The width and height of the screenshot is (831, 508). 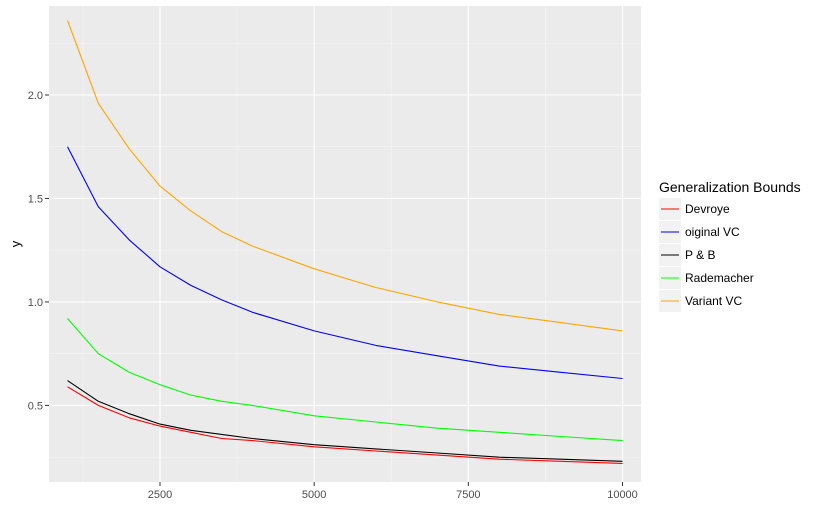 What do you see at coordinates (707, 209) in the screenshot?
I see `legend-label-devroye: Devroye` at bounding box center [707, 209].